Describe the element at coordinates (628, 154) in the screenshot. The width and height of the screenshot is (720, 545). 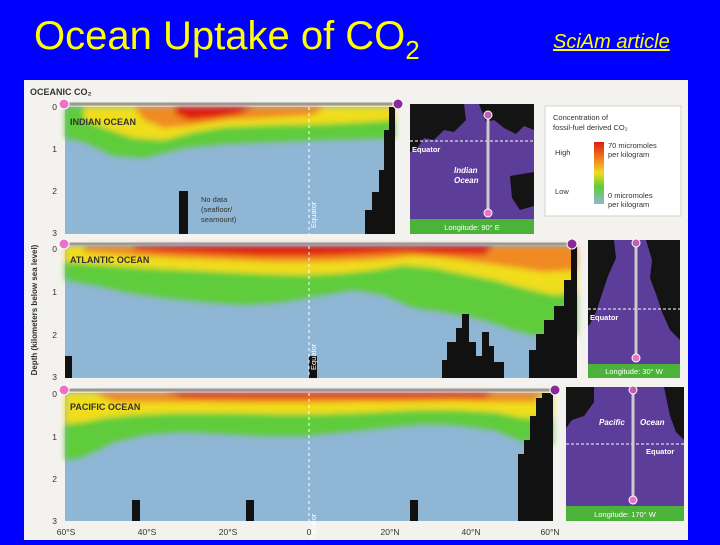
I see `legend-high-value-2: per kilogram` at that location.